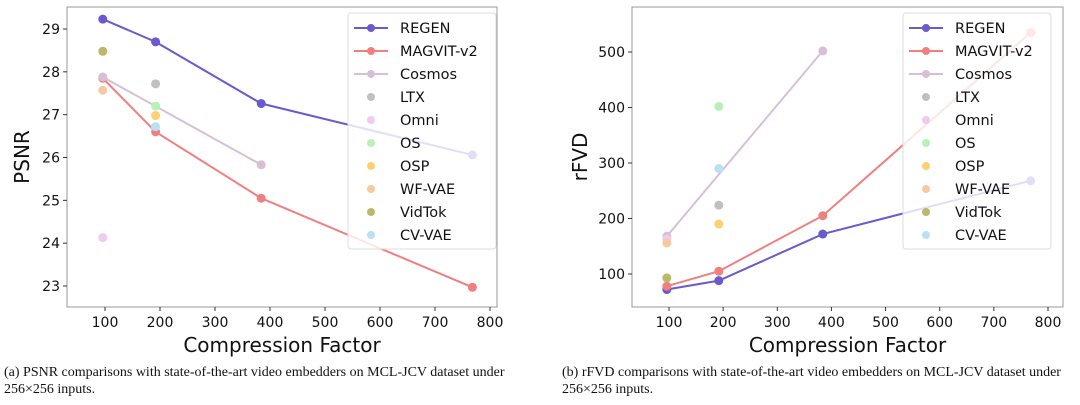 The image size is (1080, 405). What do you see at coordinates (51, 116) in the screenshot?
I see `y-tick-label: 27` at bounding box center [51, 116].